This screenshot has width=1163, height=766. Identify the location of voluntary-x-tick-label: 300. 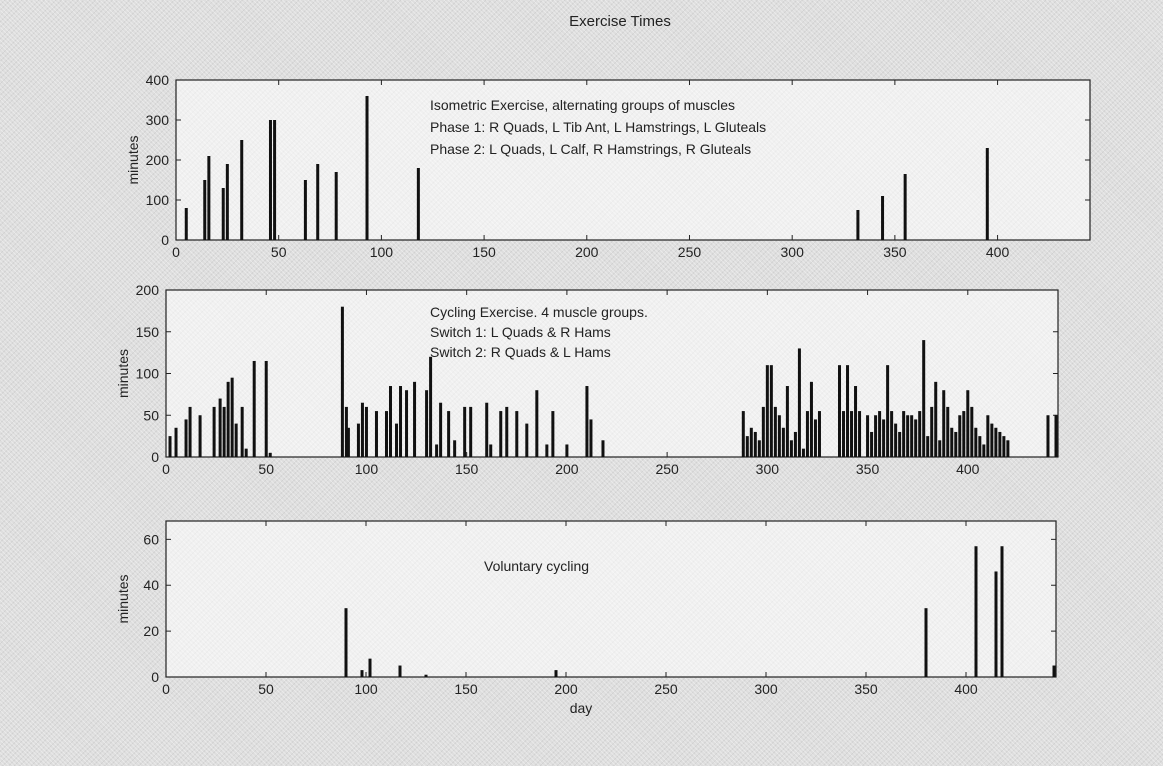
(766, 689).